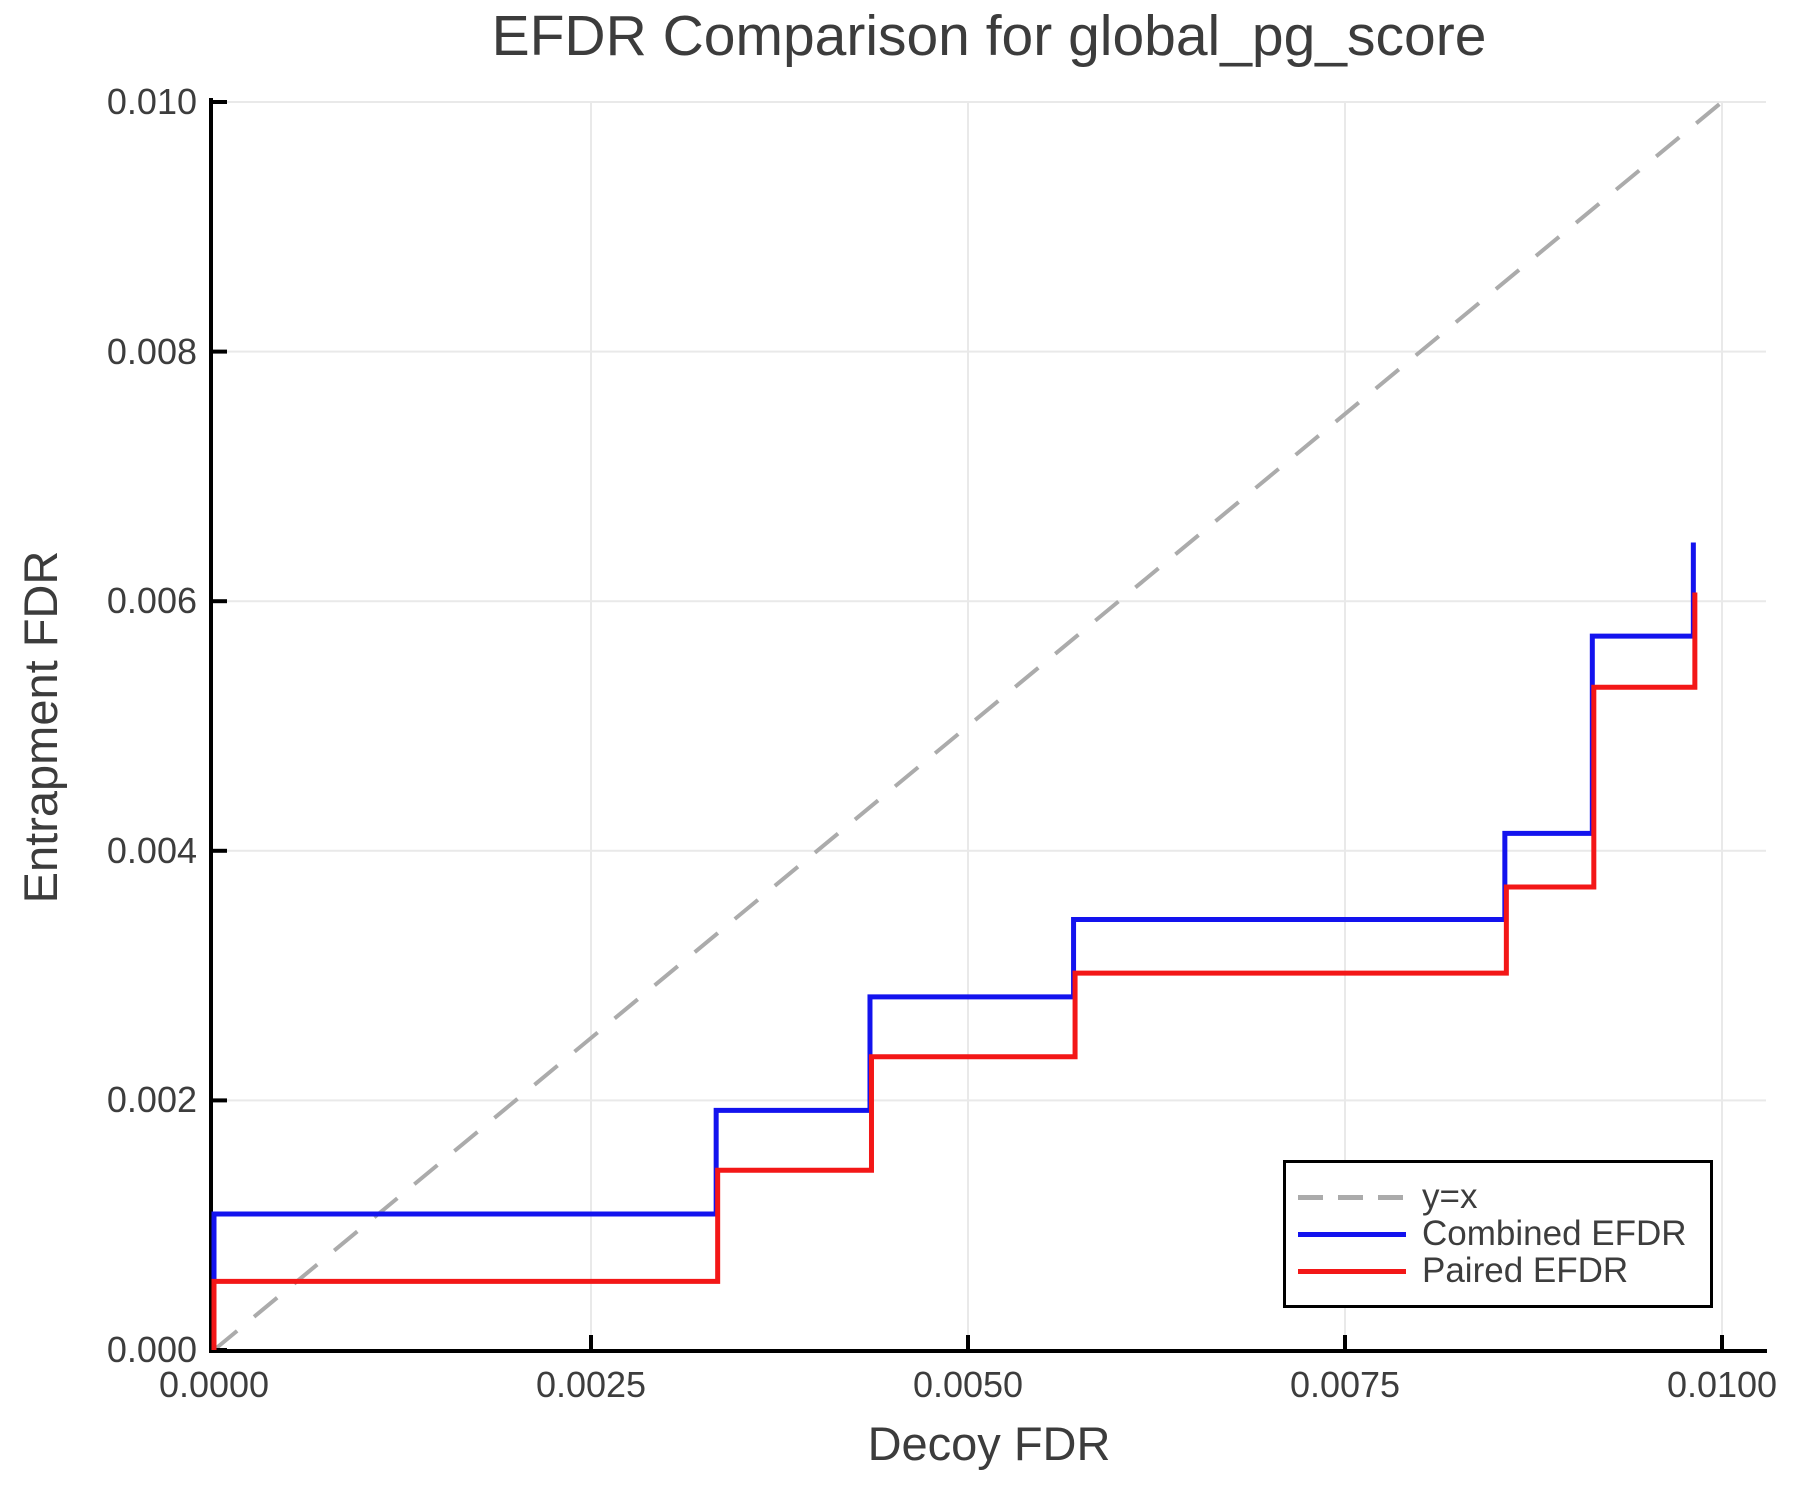 Image resolution: width=1800 pixels, height=1500 pixels. I want to click on x-tick-label: 0.0050, so click(968, 1384).